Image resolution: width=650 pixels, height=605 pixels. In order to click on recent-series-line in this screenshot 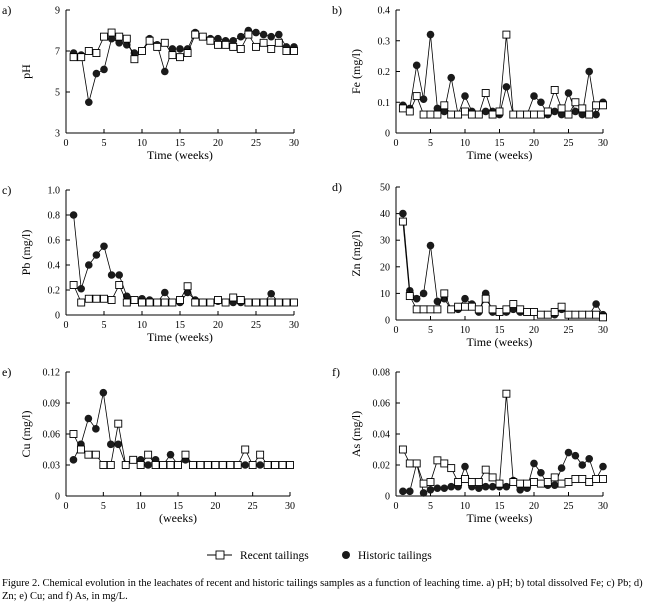, I will do `click(503, 269)`.